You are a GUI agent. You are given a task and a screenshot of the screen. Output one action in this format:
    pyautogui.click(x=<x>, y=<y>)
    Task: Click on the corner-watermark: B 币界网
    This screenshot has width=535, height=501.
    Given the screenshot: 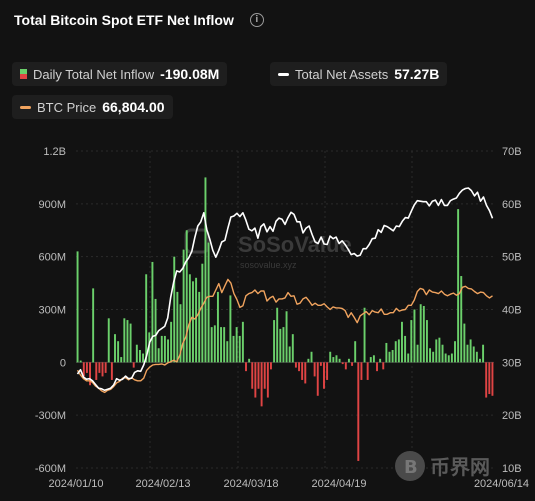 What is the action you would take?
    pyautogui.click(x=442, y=466)
    